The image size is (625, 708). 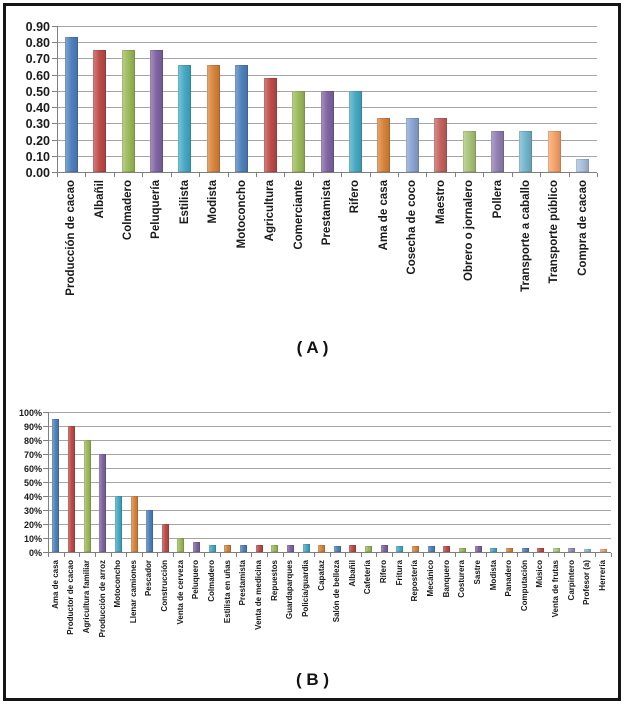 I want to click on x-tick-label: Colmadero, so click(x=212, y=581).